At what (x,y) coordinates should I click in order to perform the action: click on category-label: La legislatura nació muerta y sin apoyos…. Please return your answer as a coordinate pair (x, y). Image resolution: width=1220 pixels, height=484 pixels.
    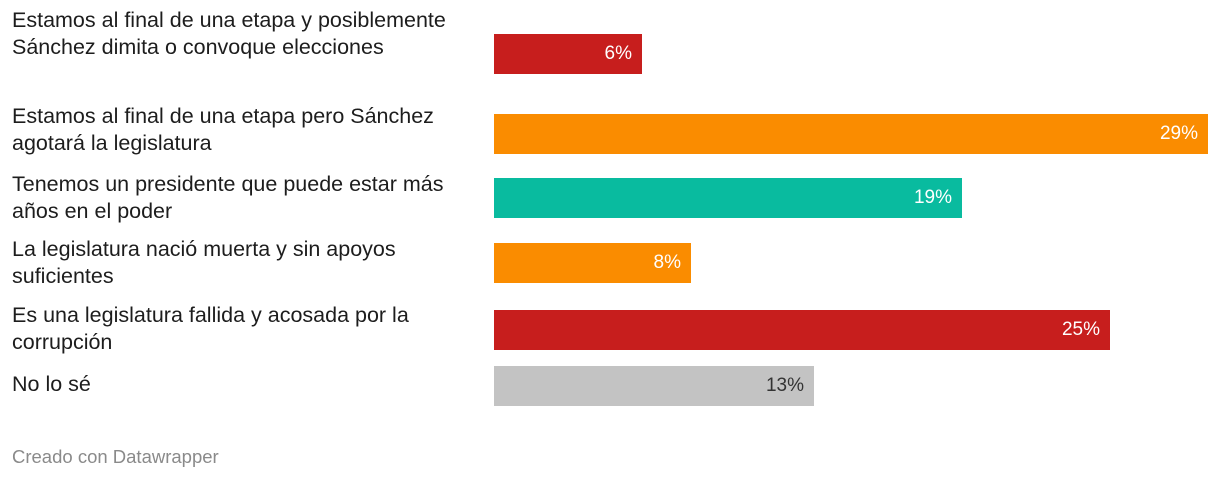
    Looking at the image, I should click on (204, 262).